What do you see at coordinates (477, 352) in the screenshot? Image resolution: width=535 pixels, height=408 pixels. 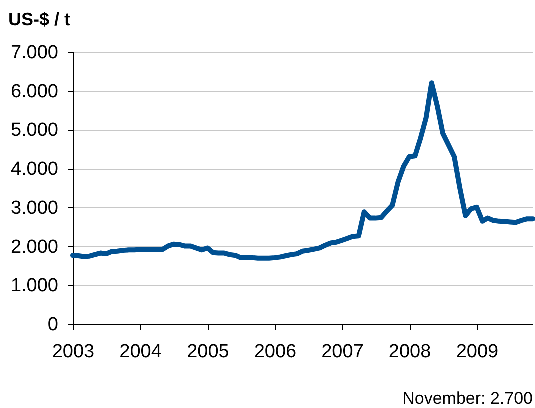 I see `x-tick-label: 2009` at bounding box center [477, 352].